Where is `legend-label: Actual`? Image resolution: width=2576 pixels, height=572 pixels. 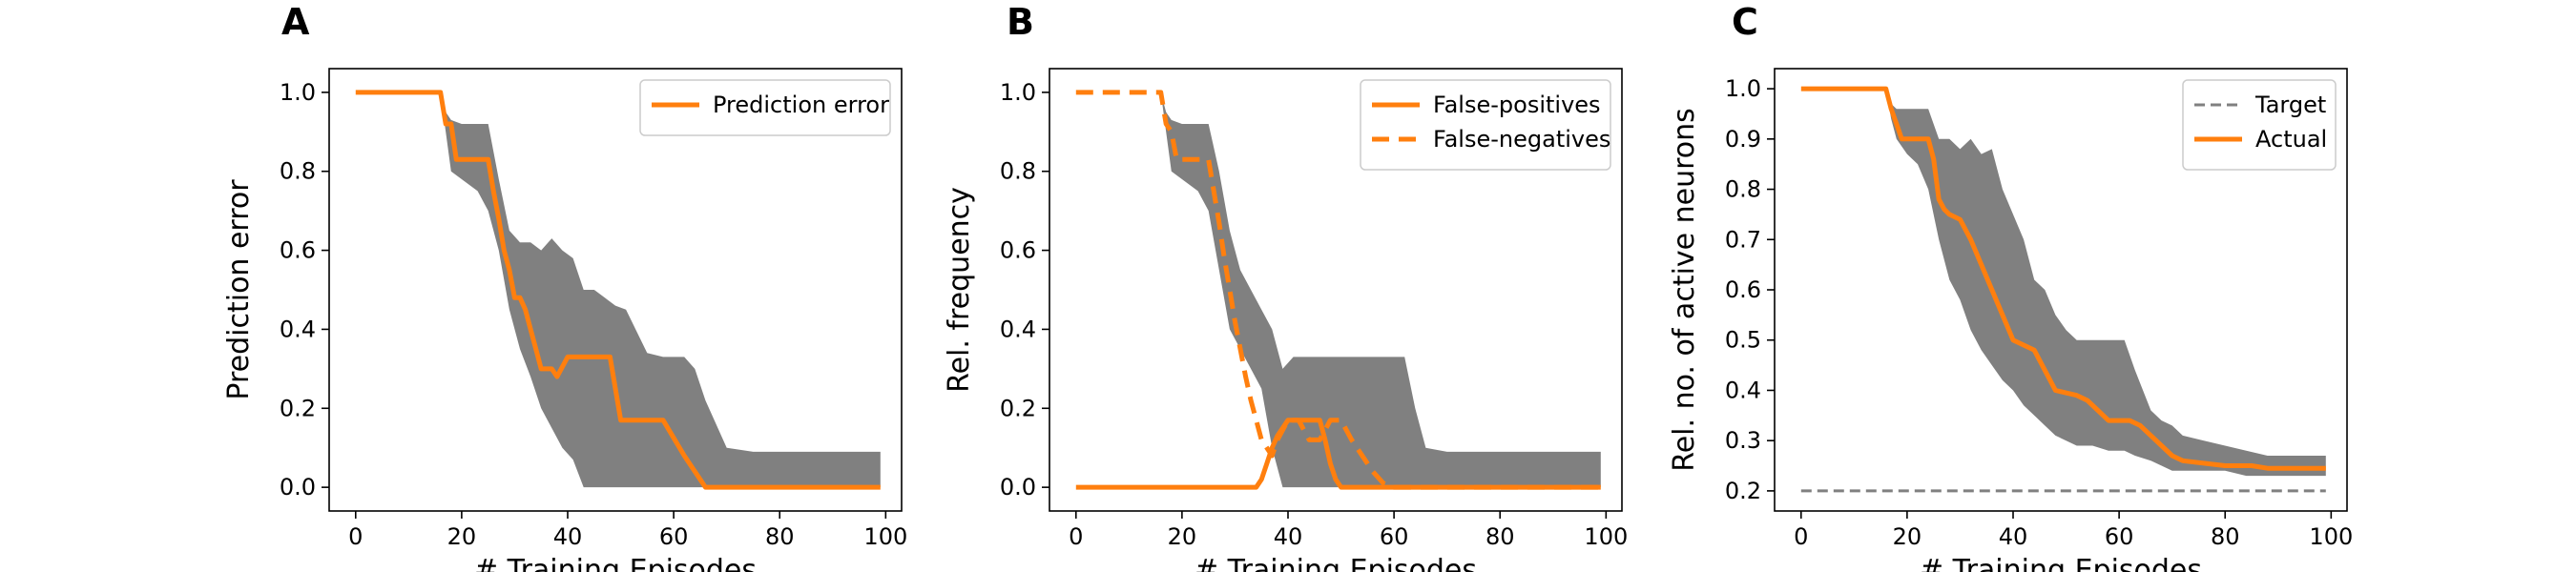 legend-label: Actual is located at coordinates (2291, 139).